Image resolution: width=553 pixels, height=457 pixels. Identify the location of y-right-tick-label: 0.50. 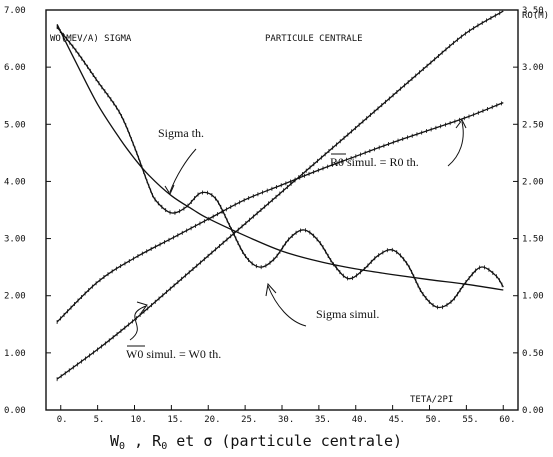
(533, 354).